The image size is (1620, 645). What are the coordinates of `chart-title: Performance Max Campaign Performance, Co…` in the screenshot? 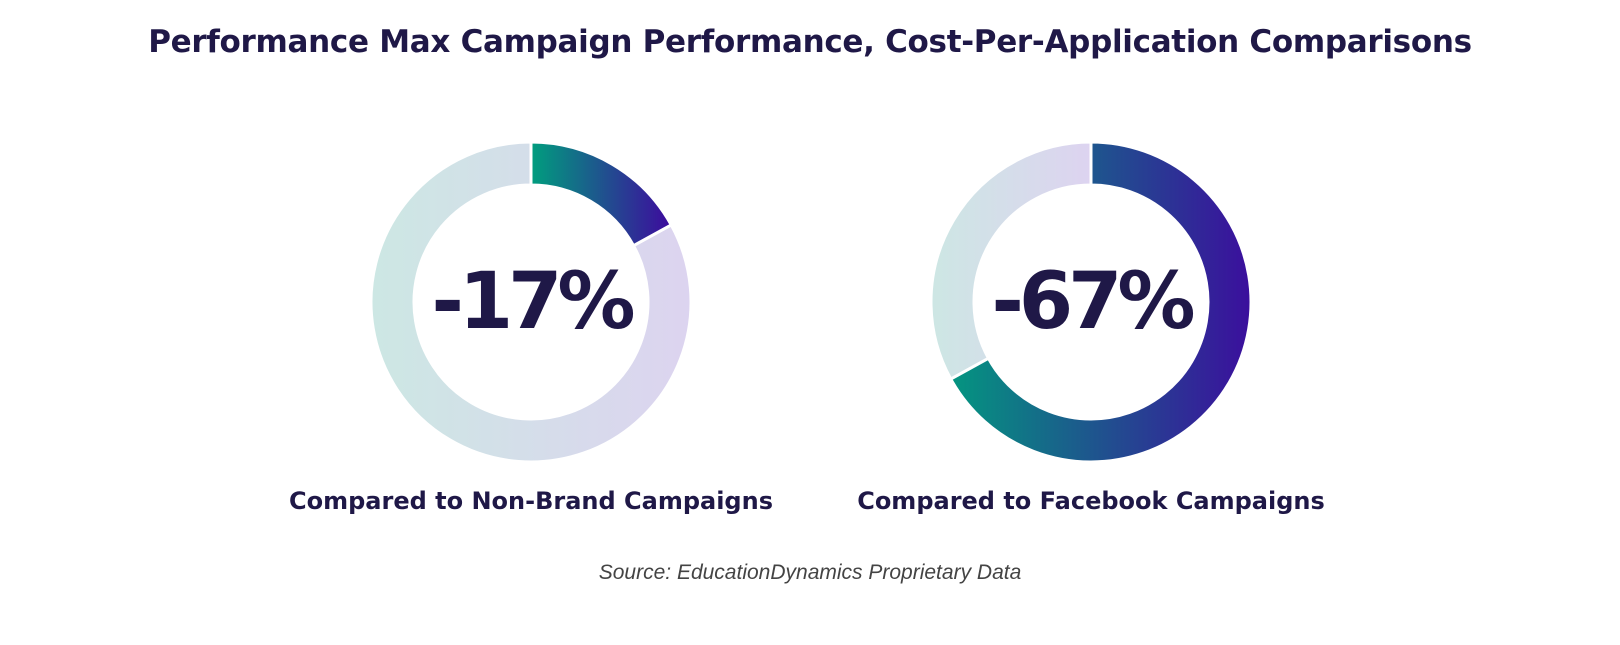 It's located at (810, 42).